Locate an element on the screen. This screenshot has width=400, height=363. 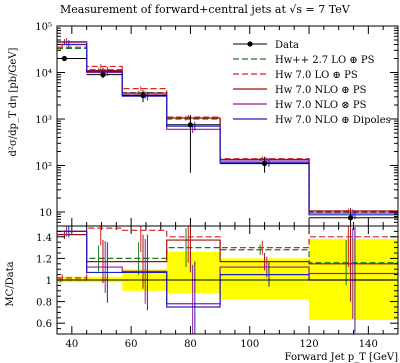
legend-label-data: Data is located at coordinates (287, 45).